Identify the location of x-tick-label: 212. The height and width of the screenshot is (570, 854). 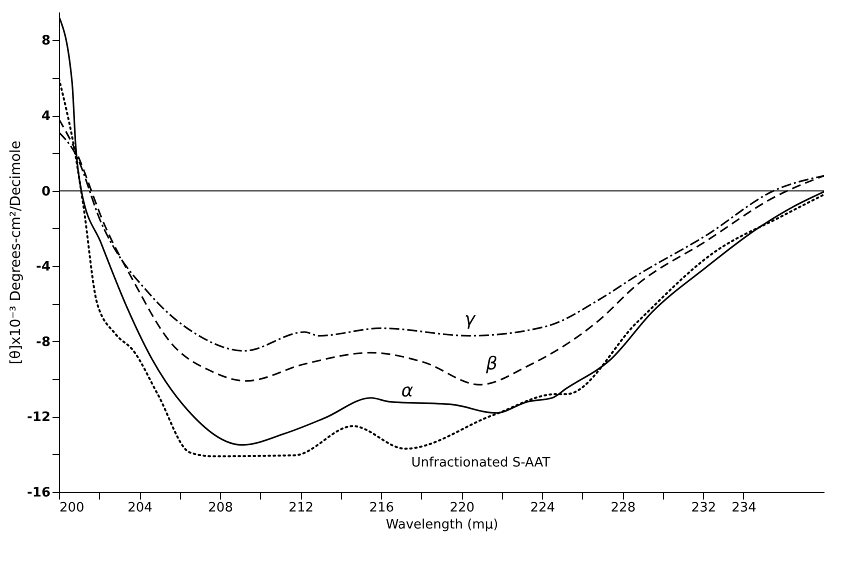
(301, 508).